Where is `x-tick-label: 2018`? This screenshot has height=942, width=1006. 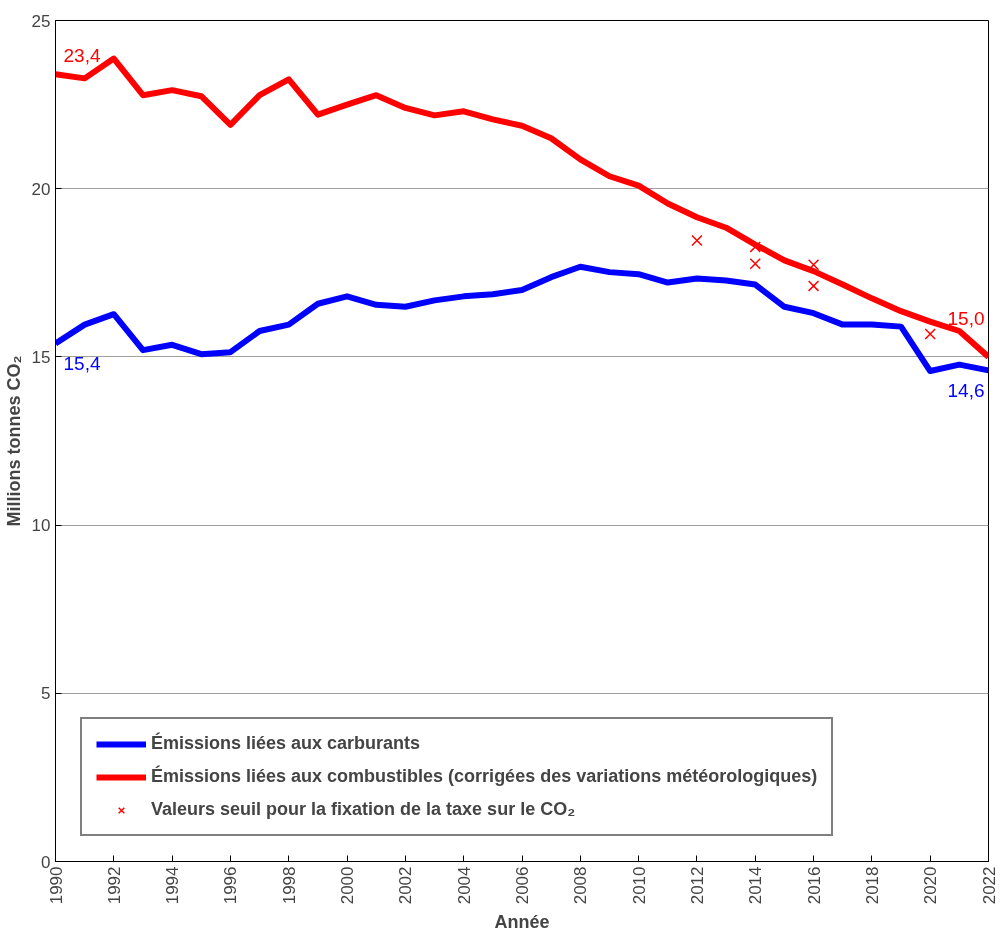
x-tick-label: 2018 is located at coordinates (872, 885).